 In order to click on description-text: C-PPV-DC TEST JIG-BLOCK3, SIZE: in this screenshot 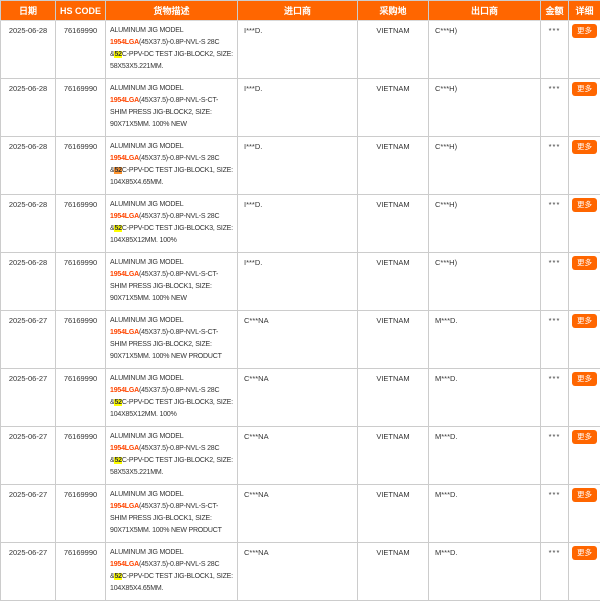, I will do `click(177, 228)`.